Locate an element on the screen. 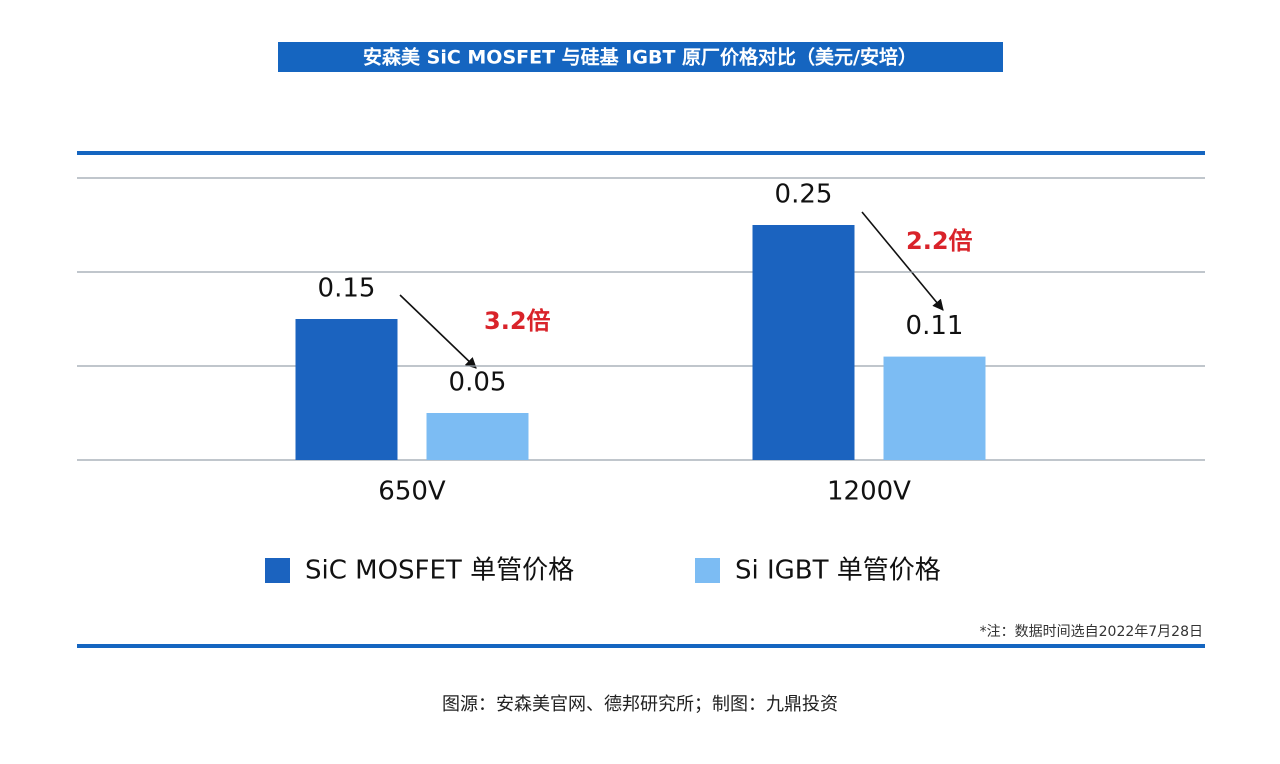 The image size is (1280, 764). data-label: 0.11 is located at coordinates (935, 326).